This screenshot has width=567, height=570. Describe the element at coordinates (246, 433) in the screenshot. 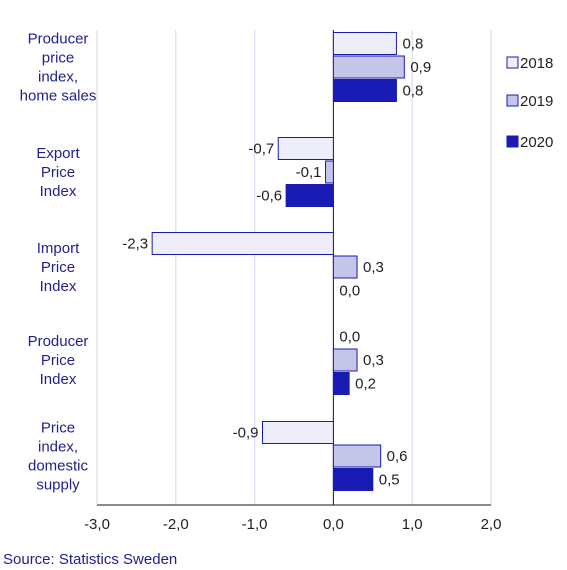

I see `data-label: -0,9` at that location.